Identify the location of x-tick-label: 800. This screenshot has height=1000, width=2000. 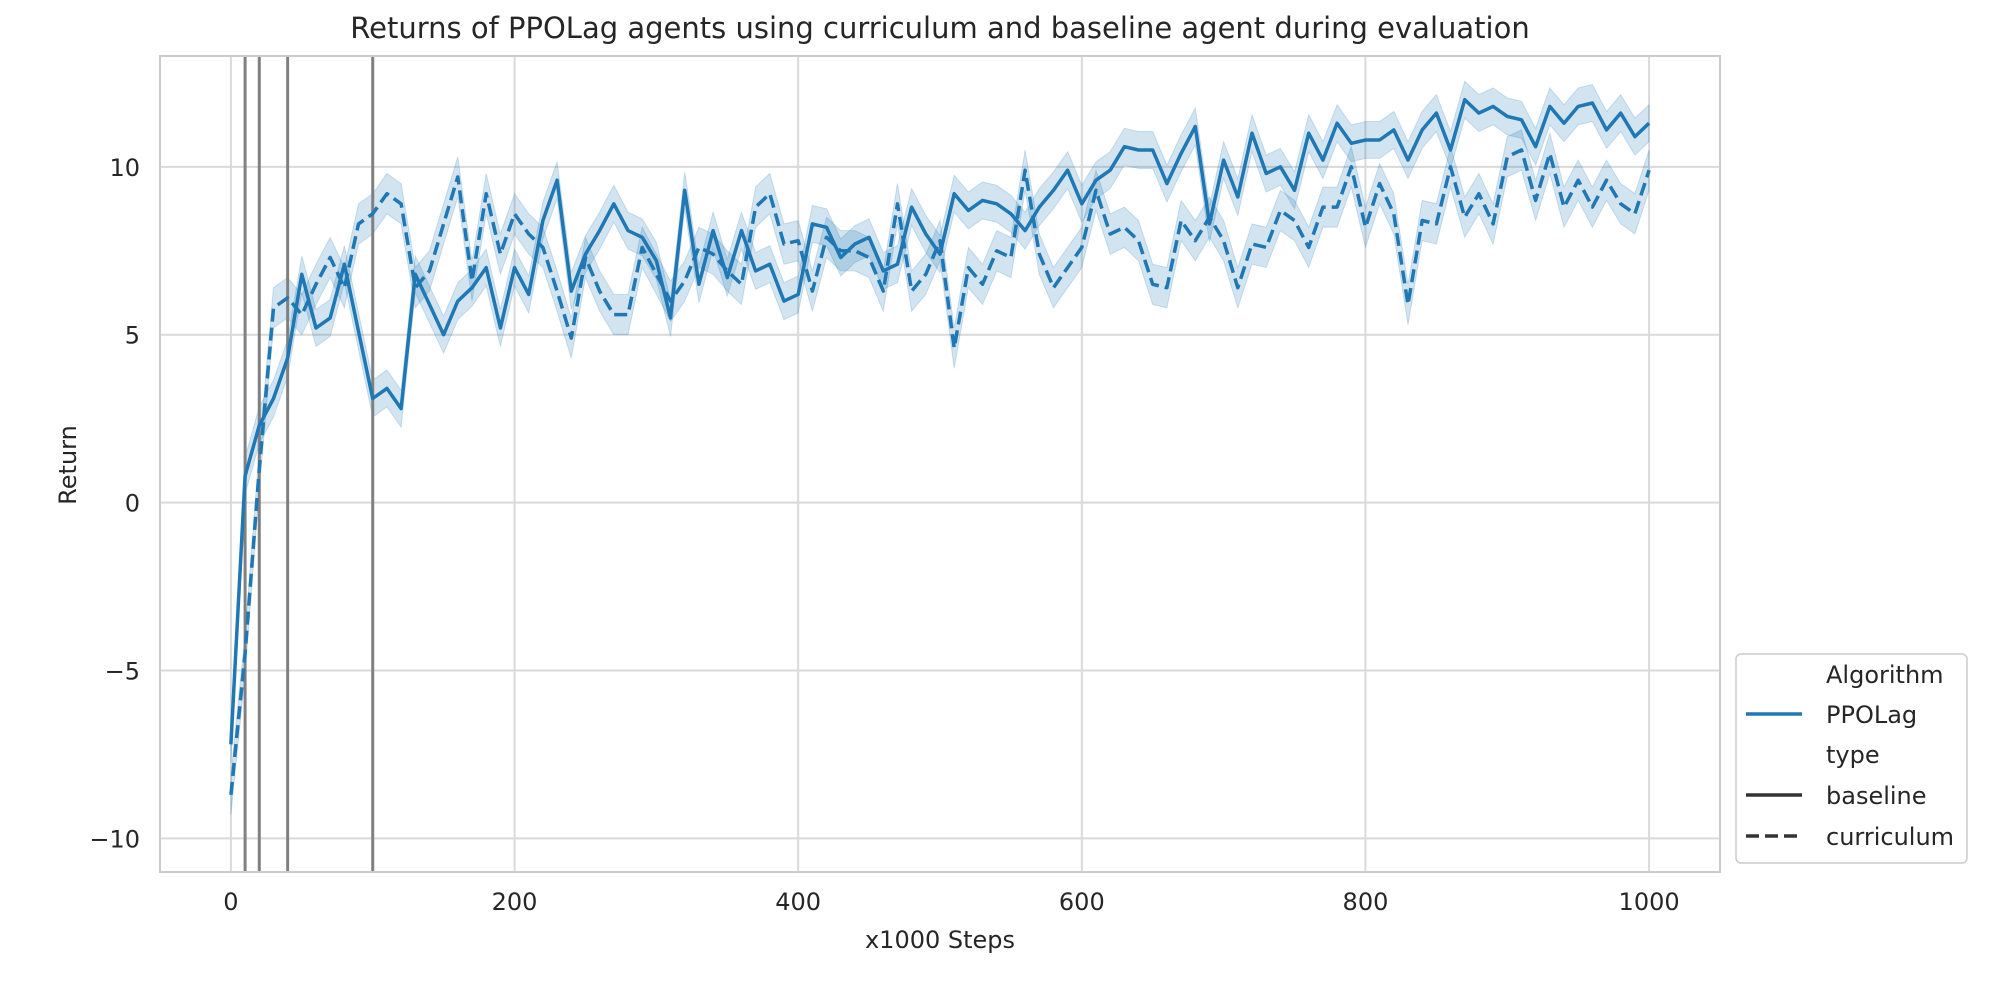
(1366, 902).